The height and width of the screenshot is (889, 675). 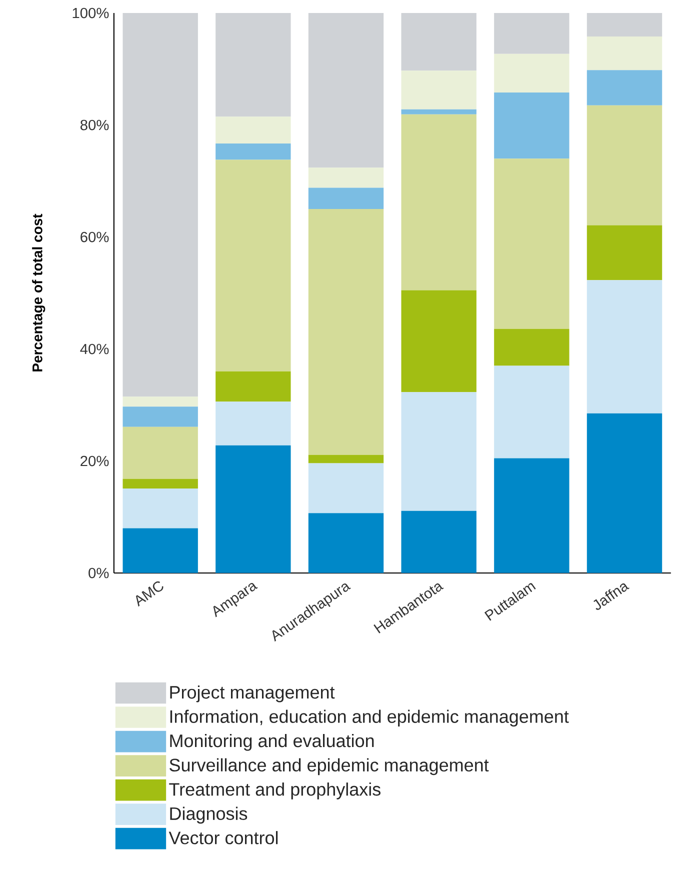 What do you see at coordinates (94, 237) in the screenshot?
I see `y-tick-label: 60%` at bounding box center [94, 237].